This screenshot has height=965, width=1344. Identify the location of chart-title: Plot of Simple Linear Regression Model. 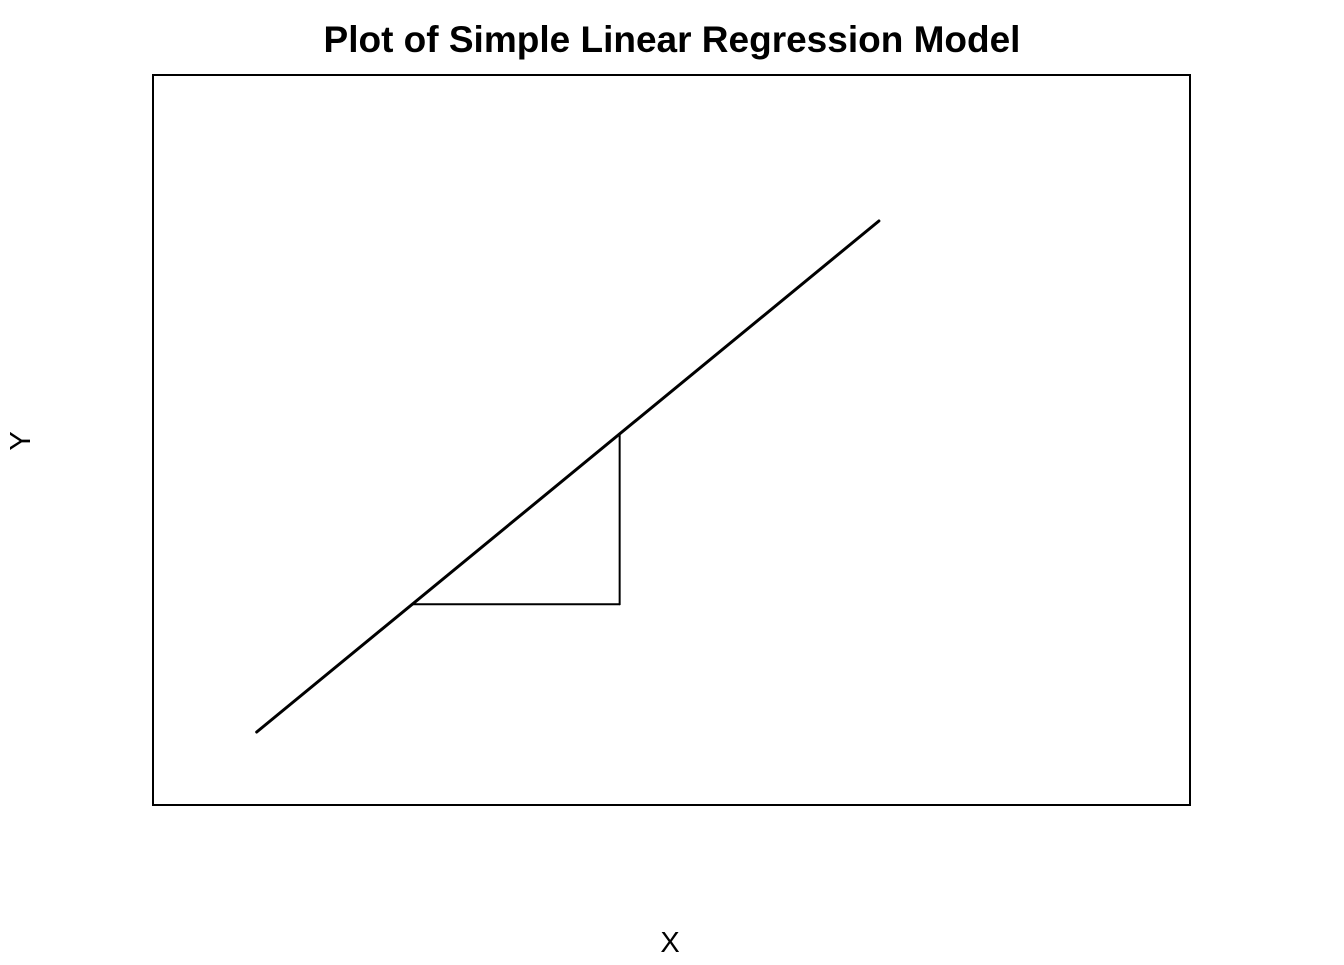
(672, 39).